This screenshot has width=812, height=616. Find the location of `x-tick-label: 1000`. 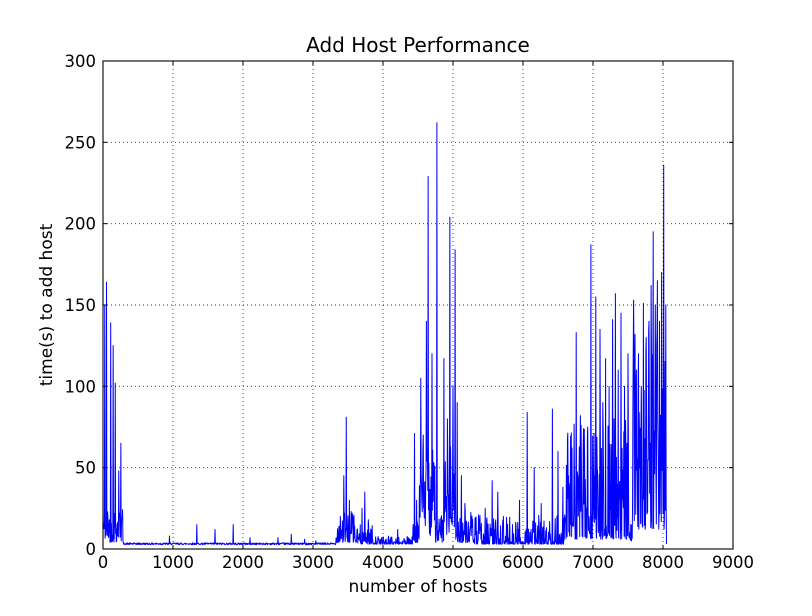

x-tick-label: 1000 is located at coordinates (173, 562).